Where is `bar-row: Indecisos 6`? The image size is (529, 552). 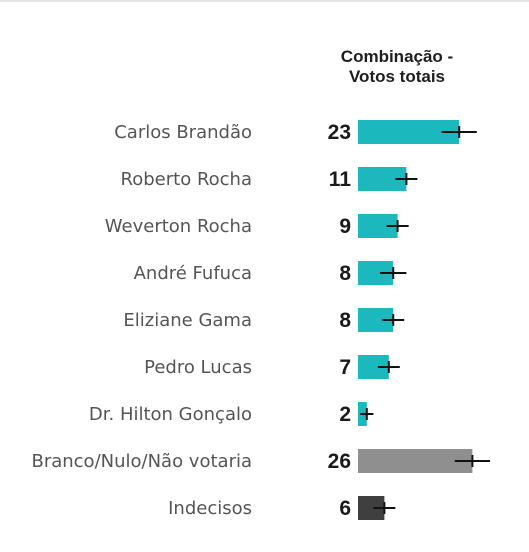 bar-row: Indecisos 6 is located at coordinates (282, 508).